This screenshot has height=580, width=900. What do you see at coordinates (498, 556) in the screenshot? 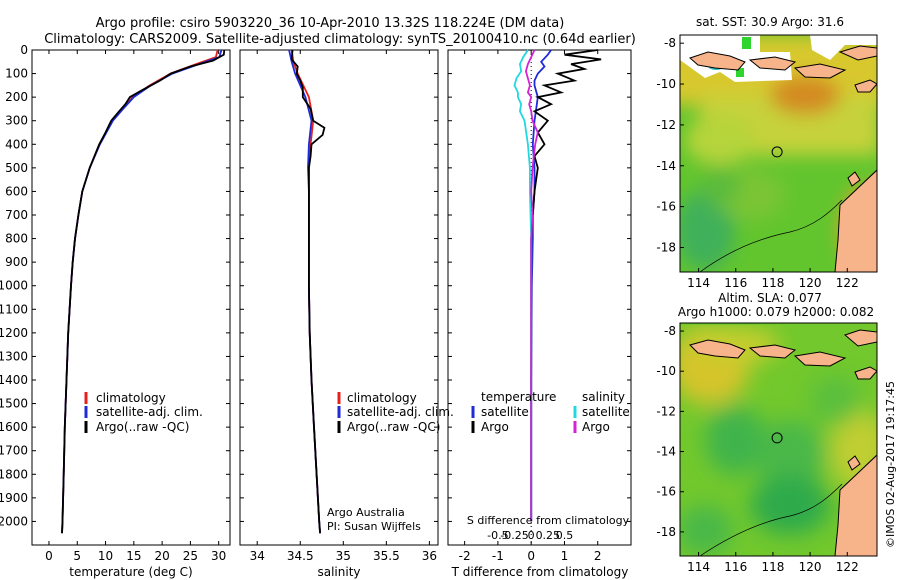
I see `x-tick-label: -1` at bounding box center [498, 556].